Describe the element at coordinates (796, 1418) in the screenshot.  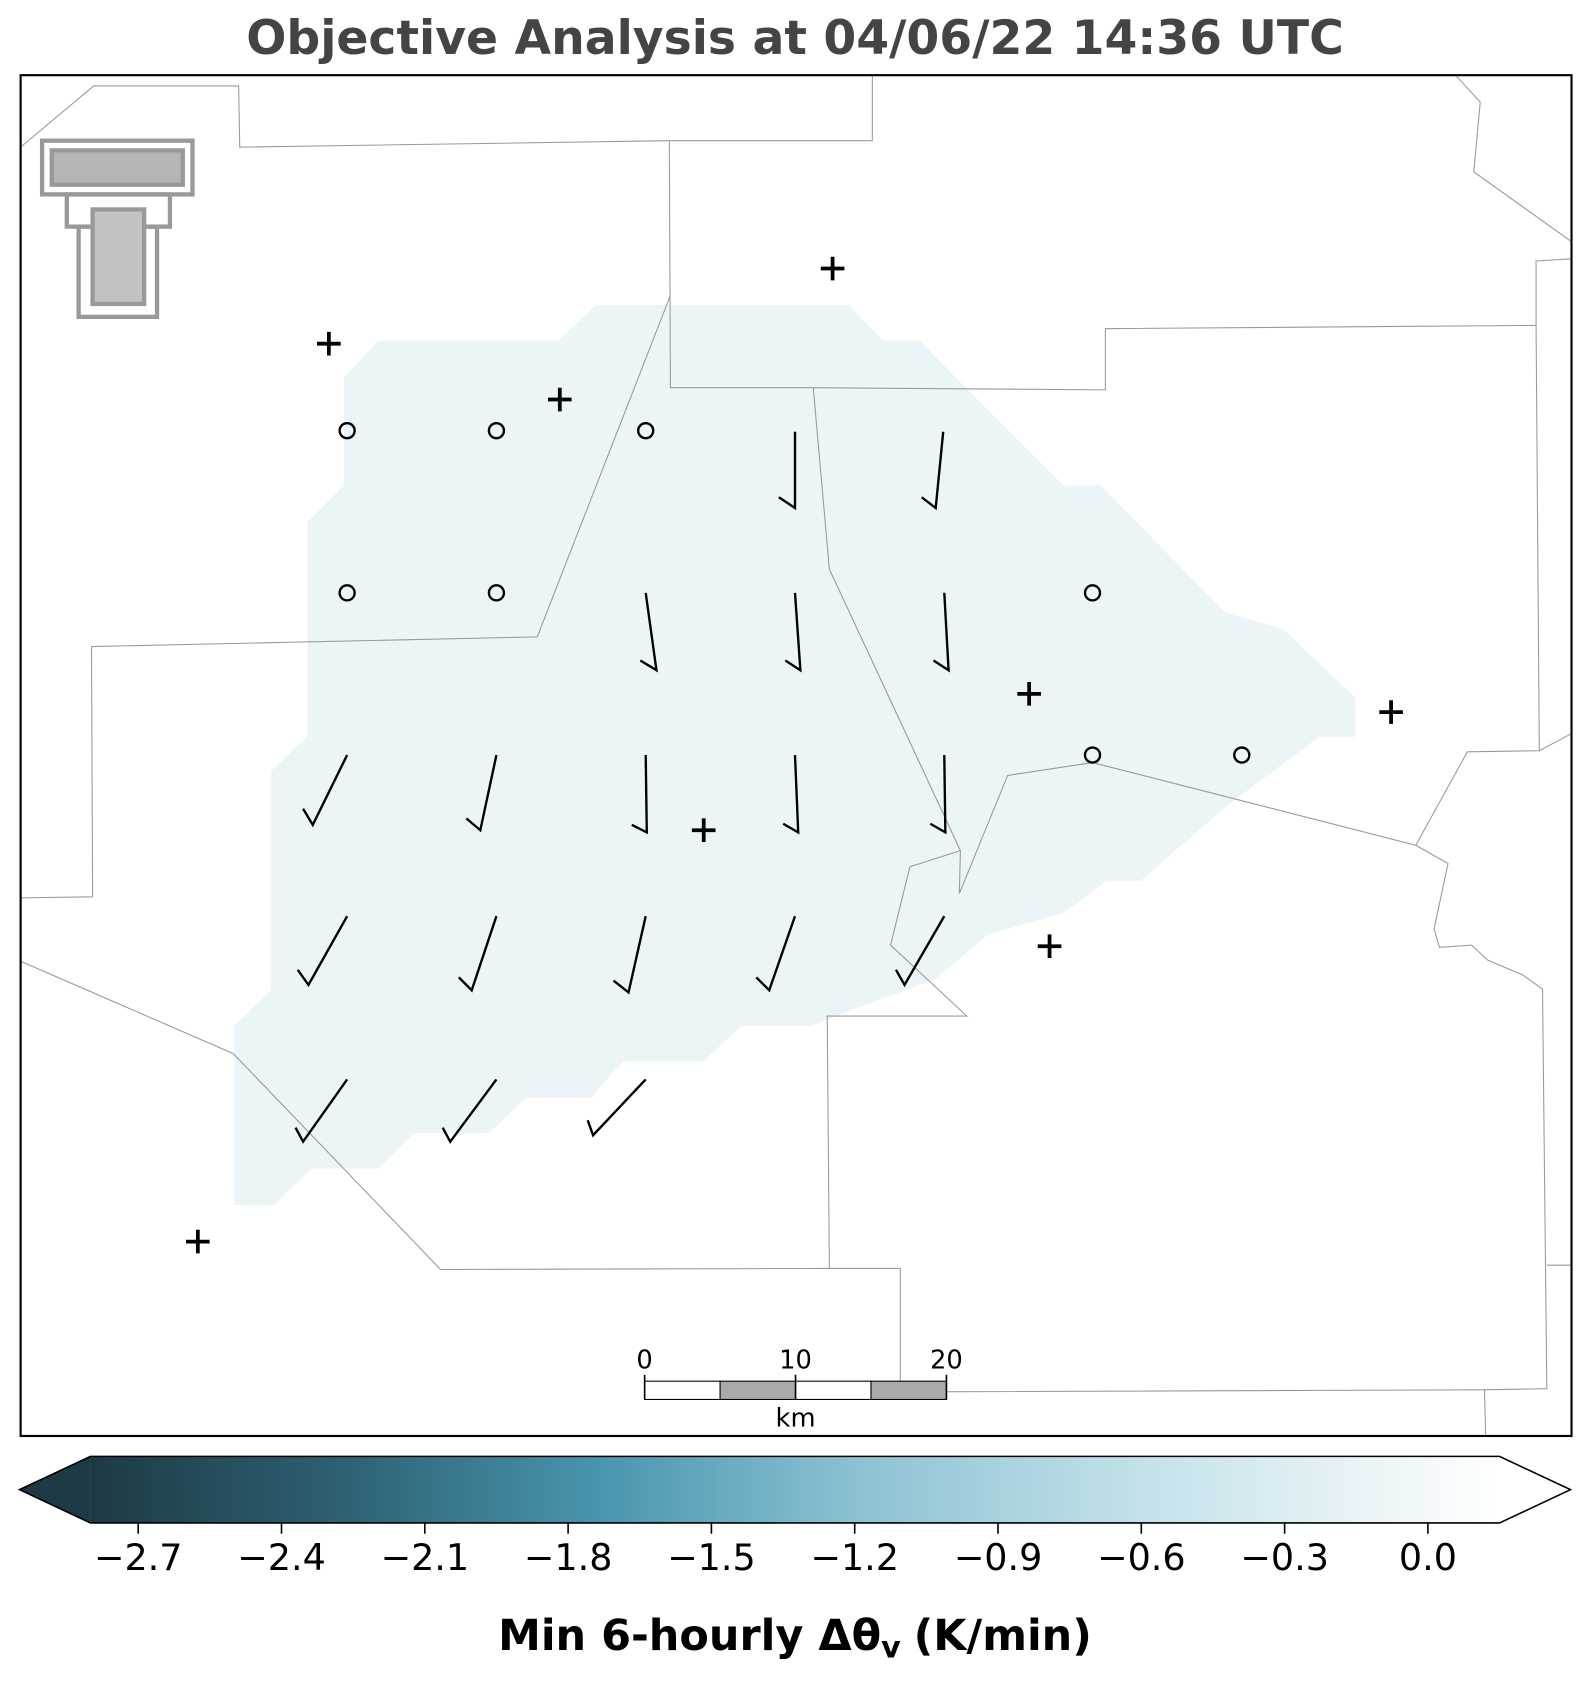
I see `scalebar-unit: km` at that location.